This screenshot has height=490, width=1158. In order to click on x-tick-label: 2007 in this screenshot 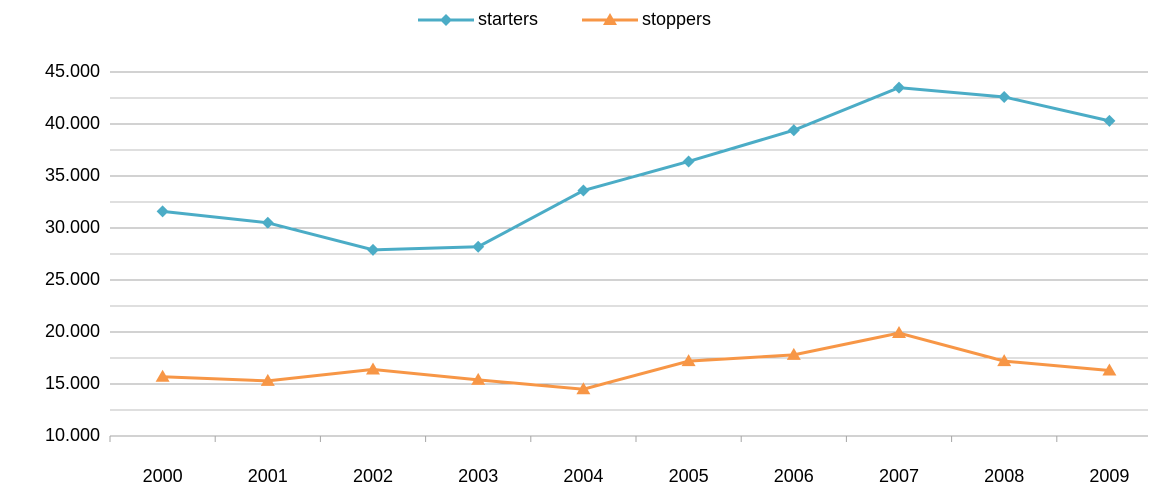, I will do `click(899, 476)`.